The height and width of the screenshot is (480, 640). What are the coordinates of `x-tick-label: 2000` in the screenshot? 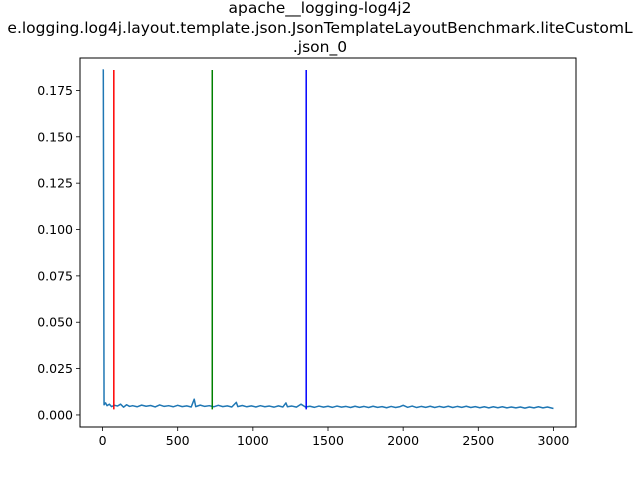 It's located at (403, 440).